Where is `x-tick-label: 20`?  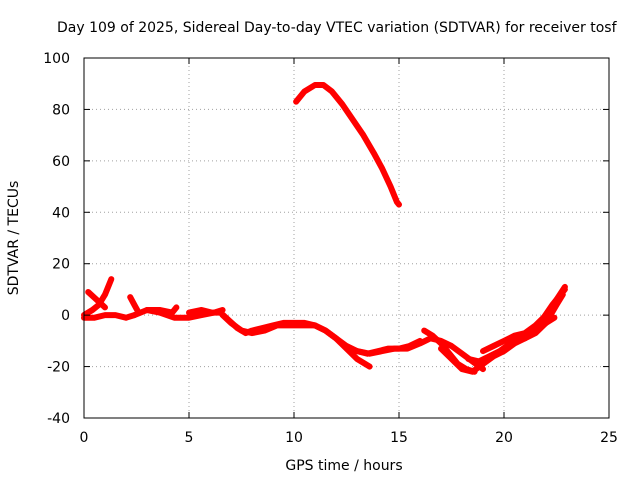
x-tick-label: 20 is located at coordinates (504, 438).